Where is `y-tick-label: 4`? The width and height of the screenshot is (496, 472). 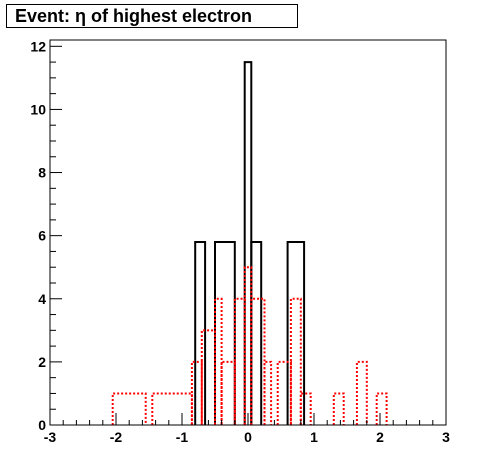
y-tick-label: 4 is located at coordinates (42, 299).